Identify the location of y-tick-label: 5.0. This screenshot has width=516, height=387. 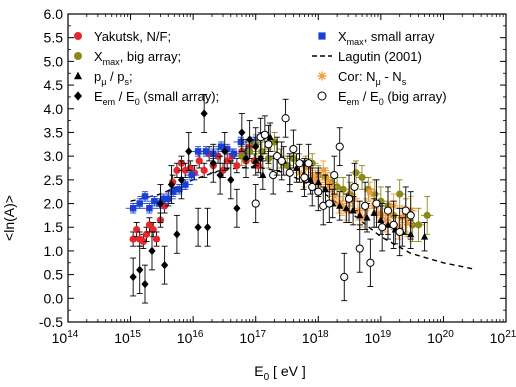
(54, 61).